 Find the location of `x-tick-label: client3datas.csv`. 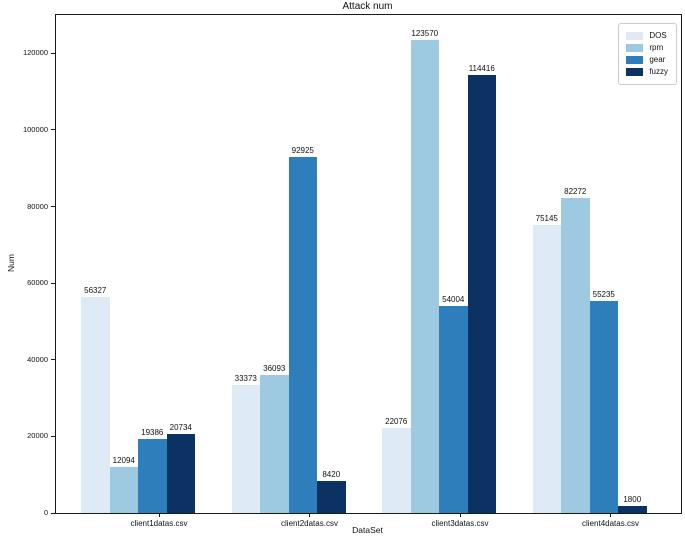

x-tick-label: client3datas.csv is located at coordinates (460, 523).